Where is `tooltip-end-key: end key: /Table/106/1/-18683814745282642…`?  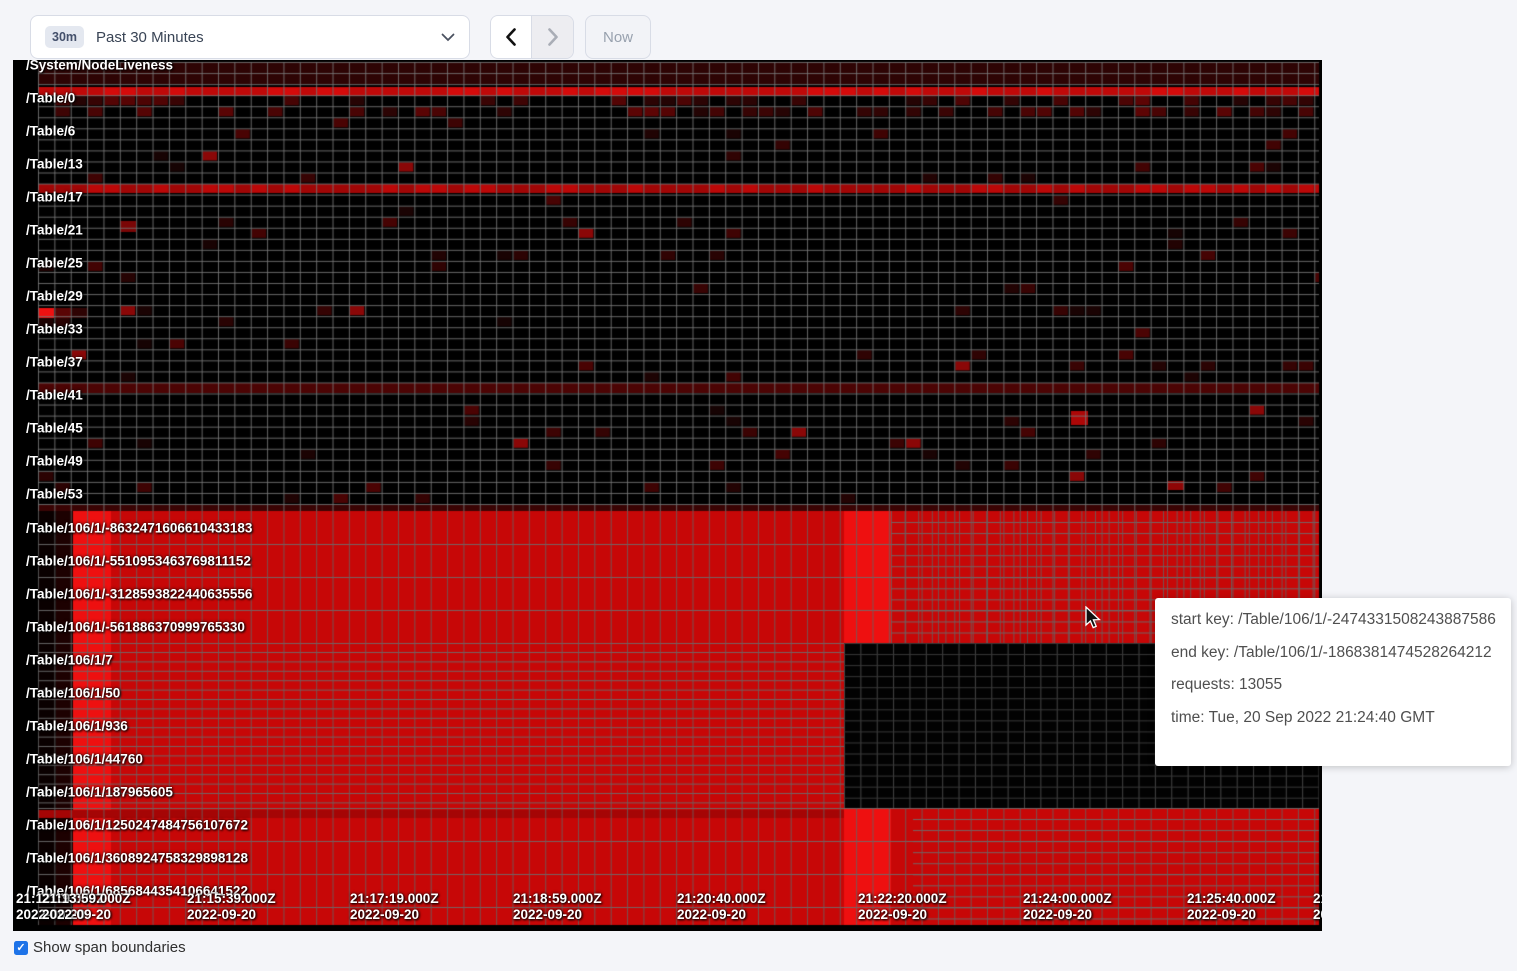 tooltip-end-key: end key: /Table/106/1/-18683814745282642… is located at coordinates (1331, 652).